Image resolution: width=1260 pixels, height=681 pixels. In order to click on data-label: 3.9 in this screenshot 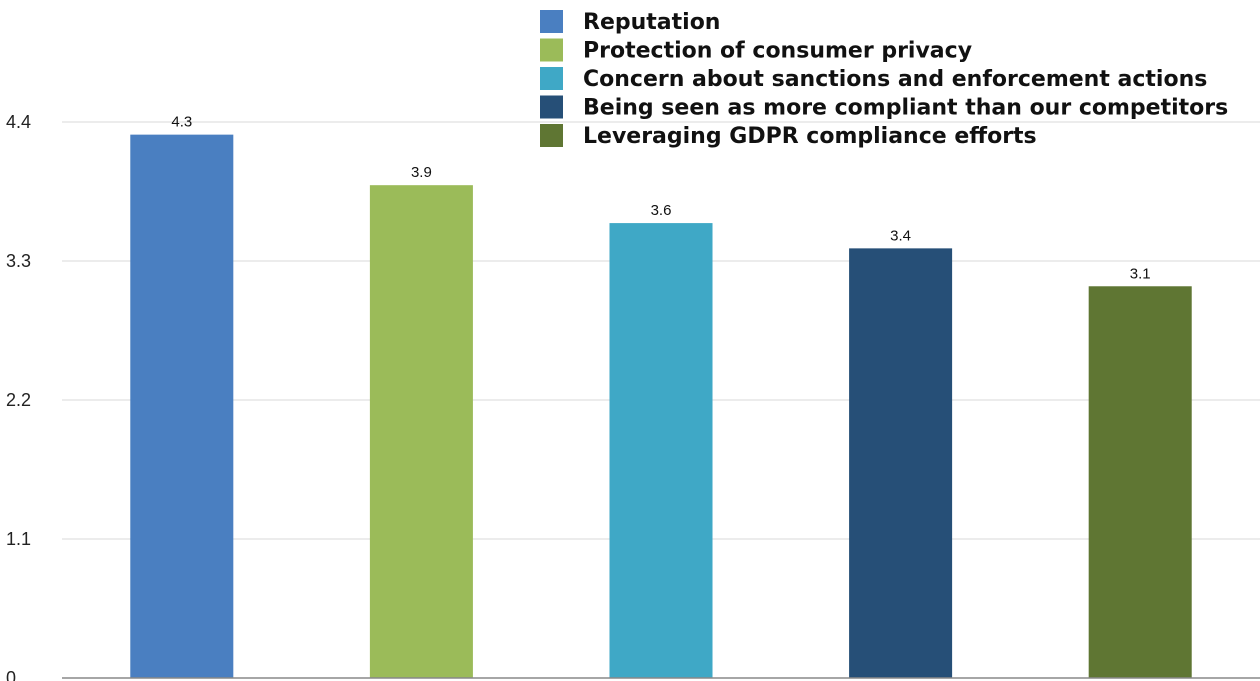, I will do `click(421, 172)`.